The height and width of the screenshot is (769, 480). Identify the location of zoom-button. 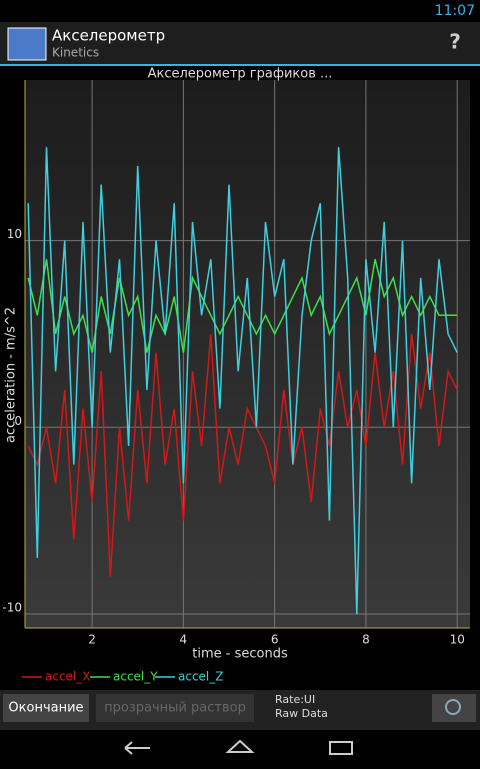
(454, 708).